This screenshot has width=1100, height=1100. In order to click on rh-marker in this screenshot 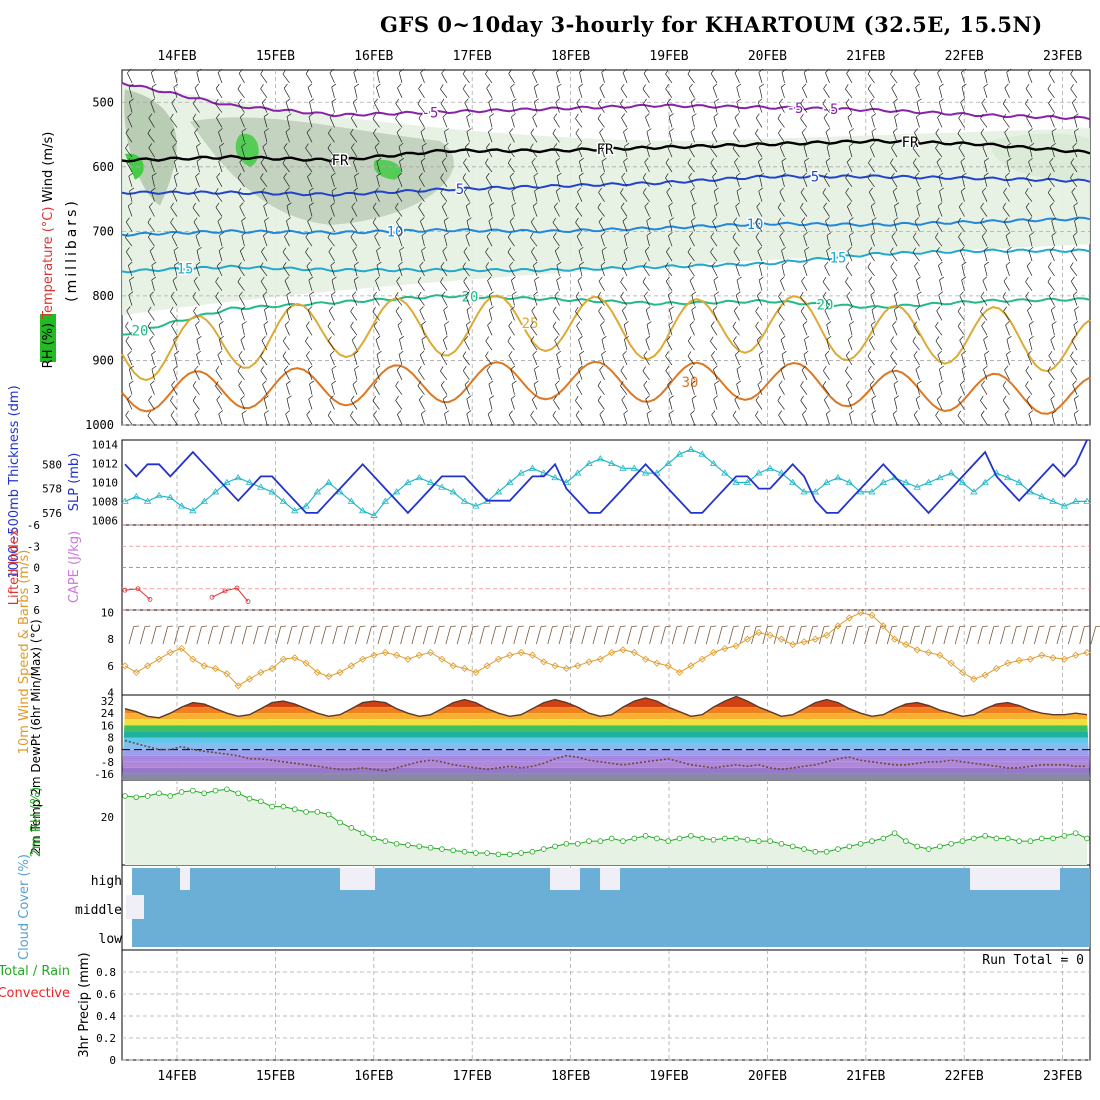, I will do `click(849, 846)`.